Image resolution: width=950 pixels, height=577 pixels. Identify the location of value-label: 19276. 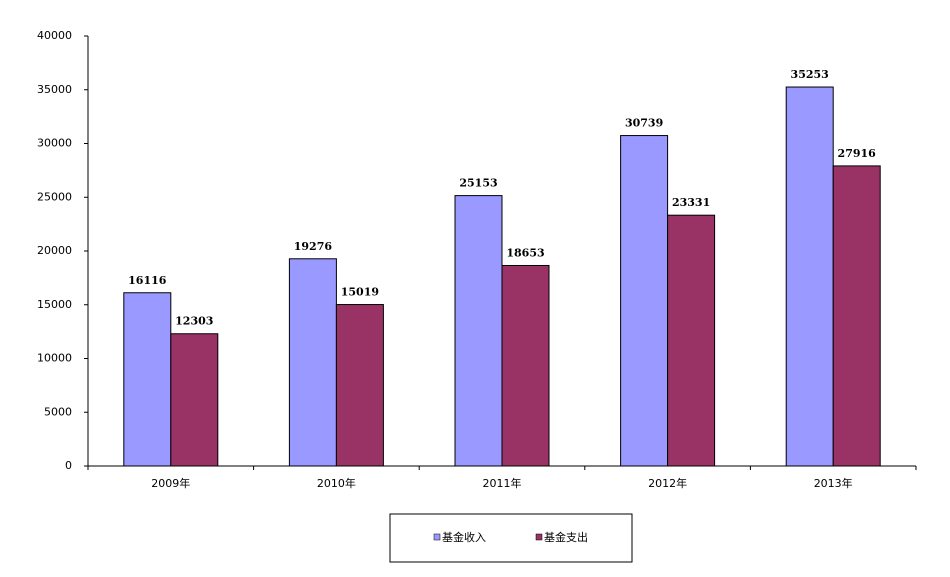
(313, 246).